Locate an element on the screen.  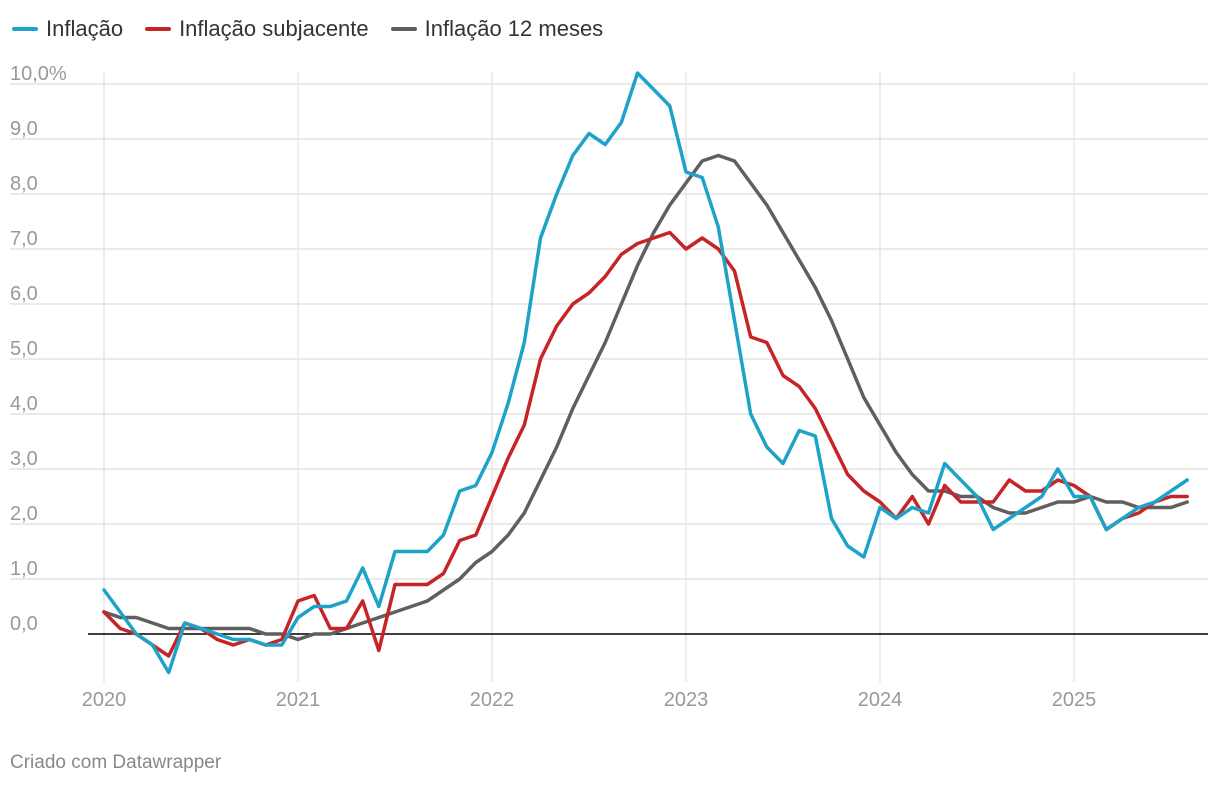
legend-item-inflacao: Inflação is located at coordinates (67, 29).